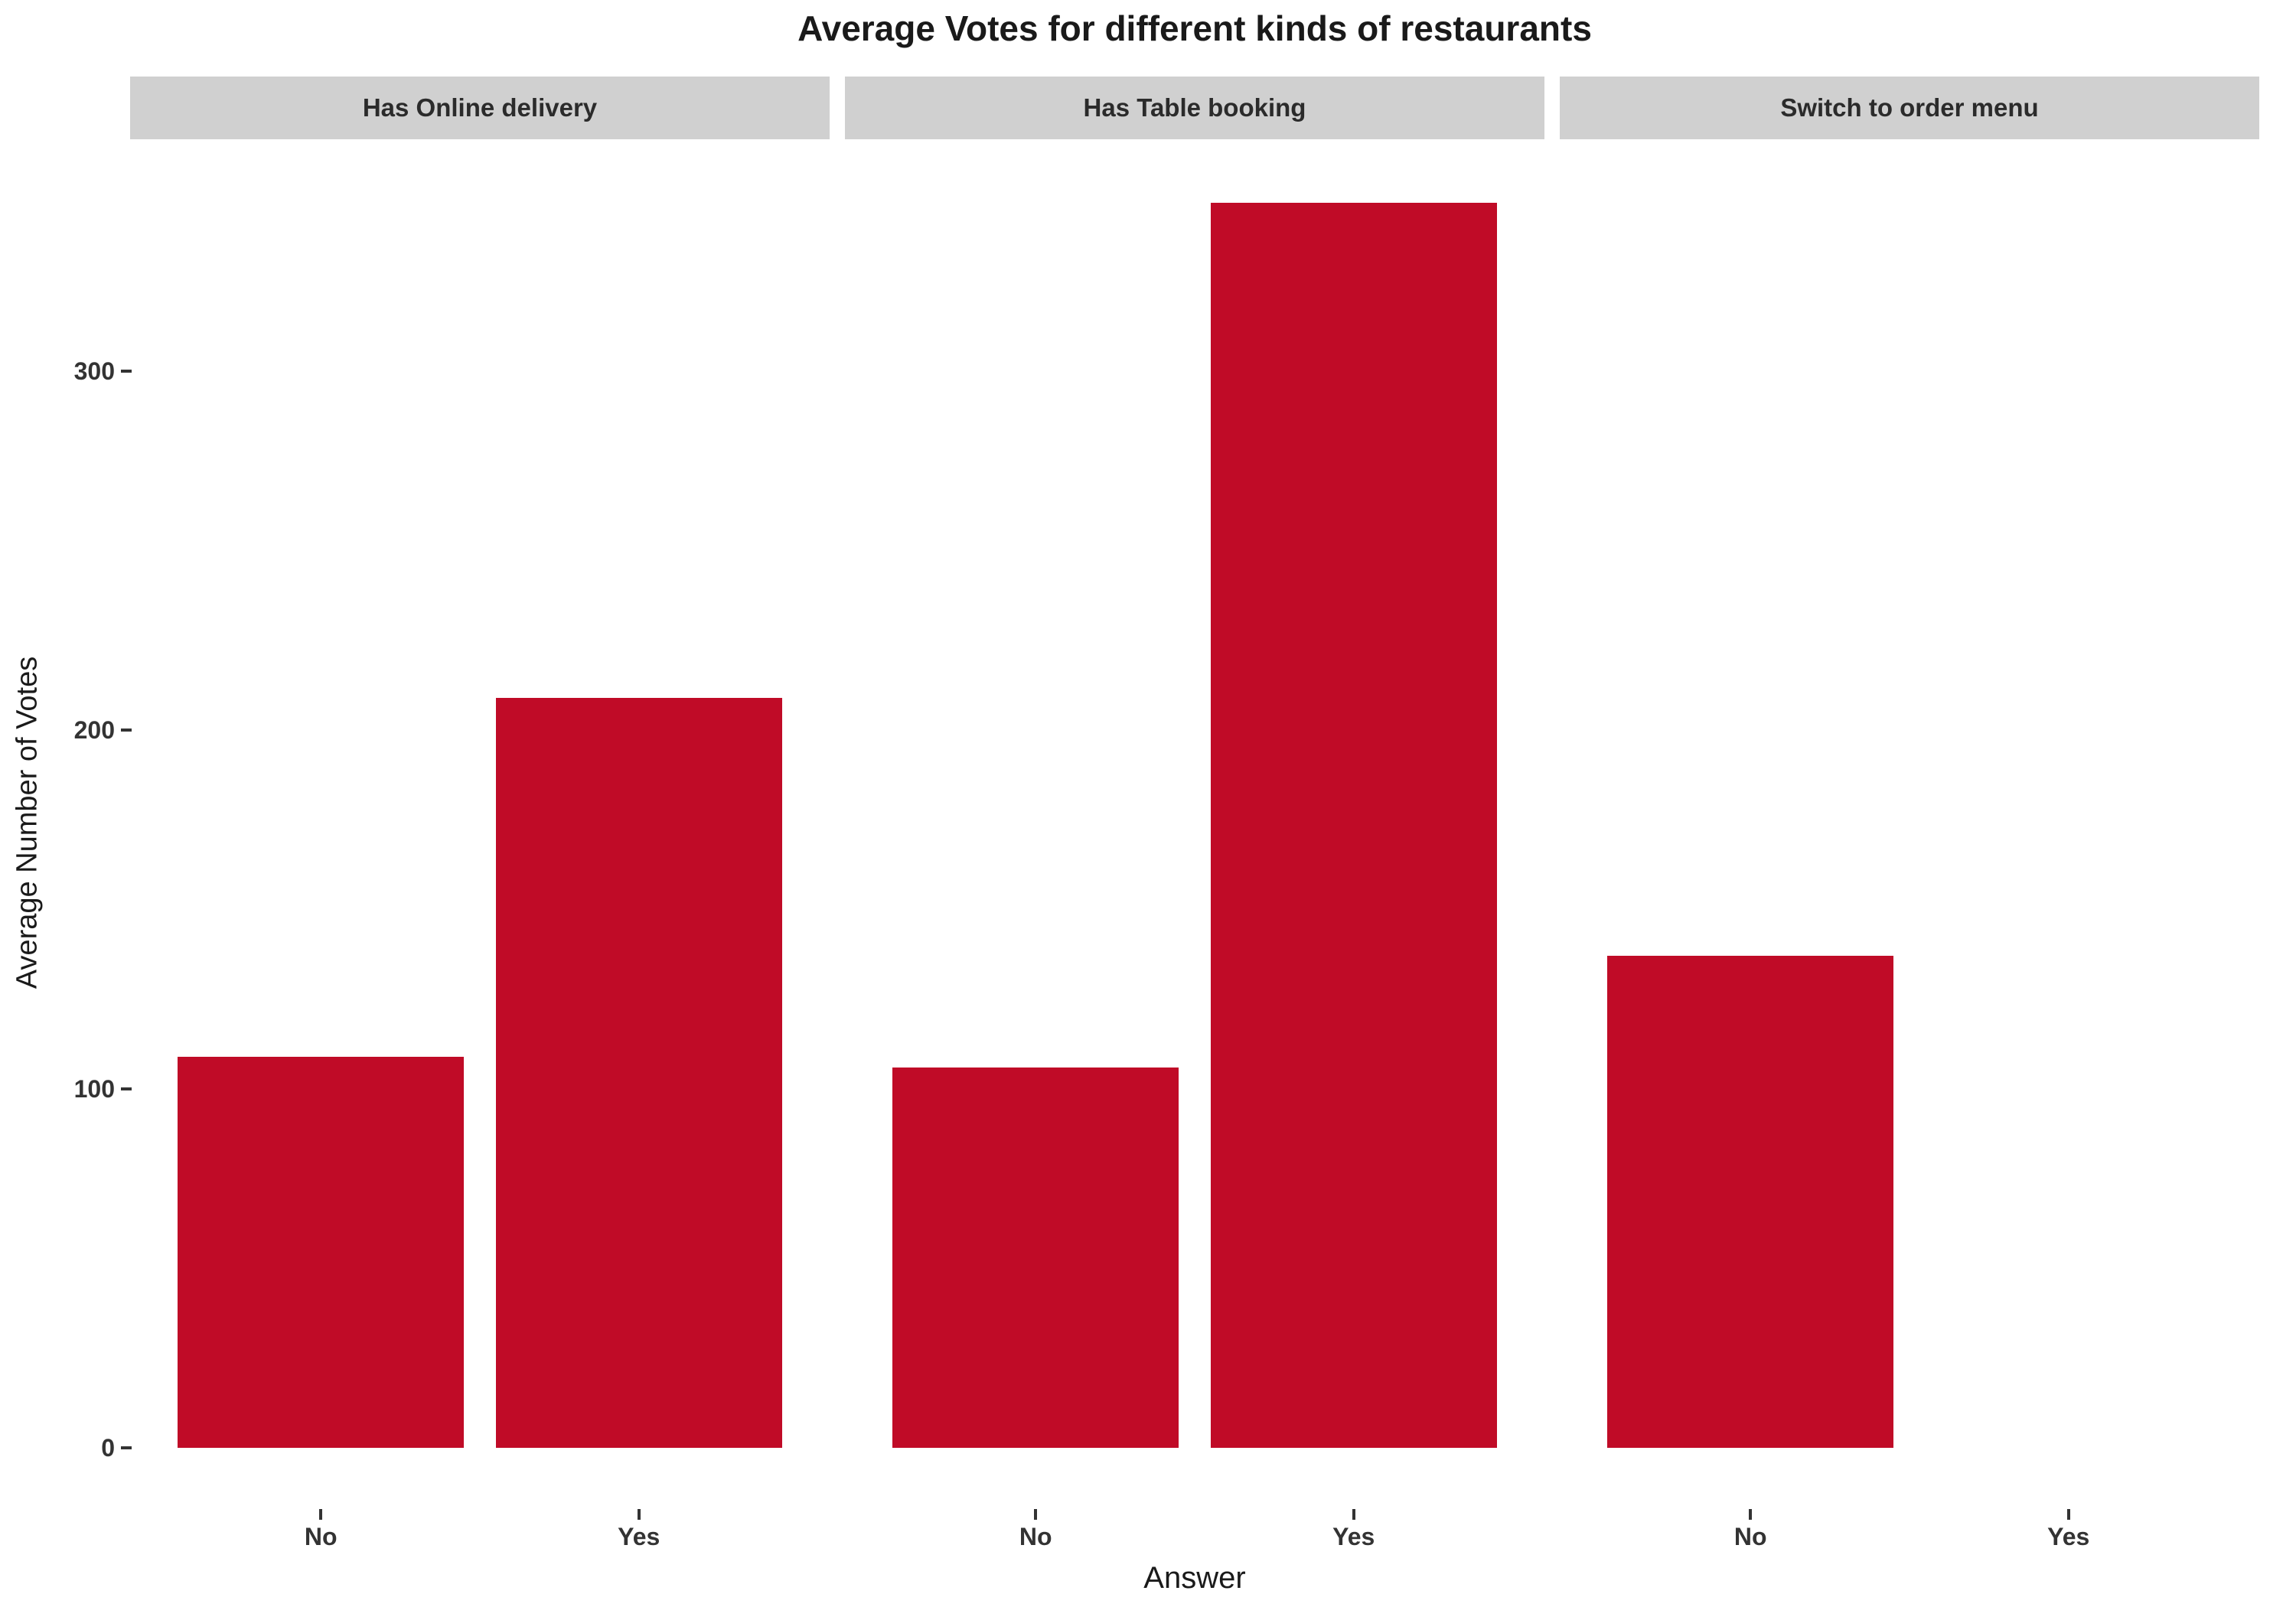 The width and height of the screenshot is (2296, 1607). Describe the element at coordinates (321, 1252) in the screenshot. I see `bar-has-online-delivery-no` at that location.